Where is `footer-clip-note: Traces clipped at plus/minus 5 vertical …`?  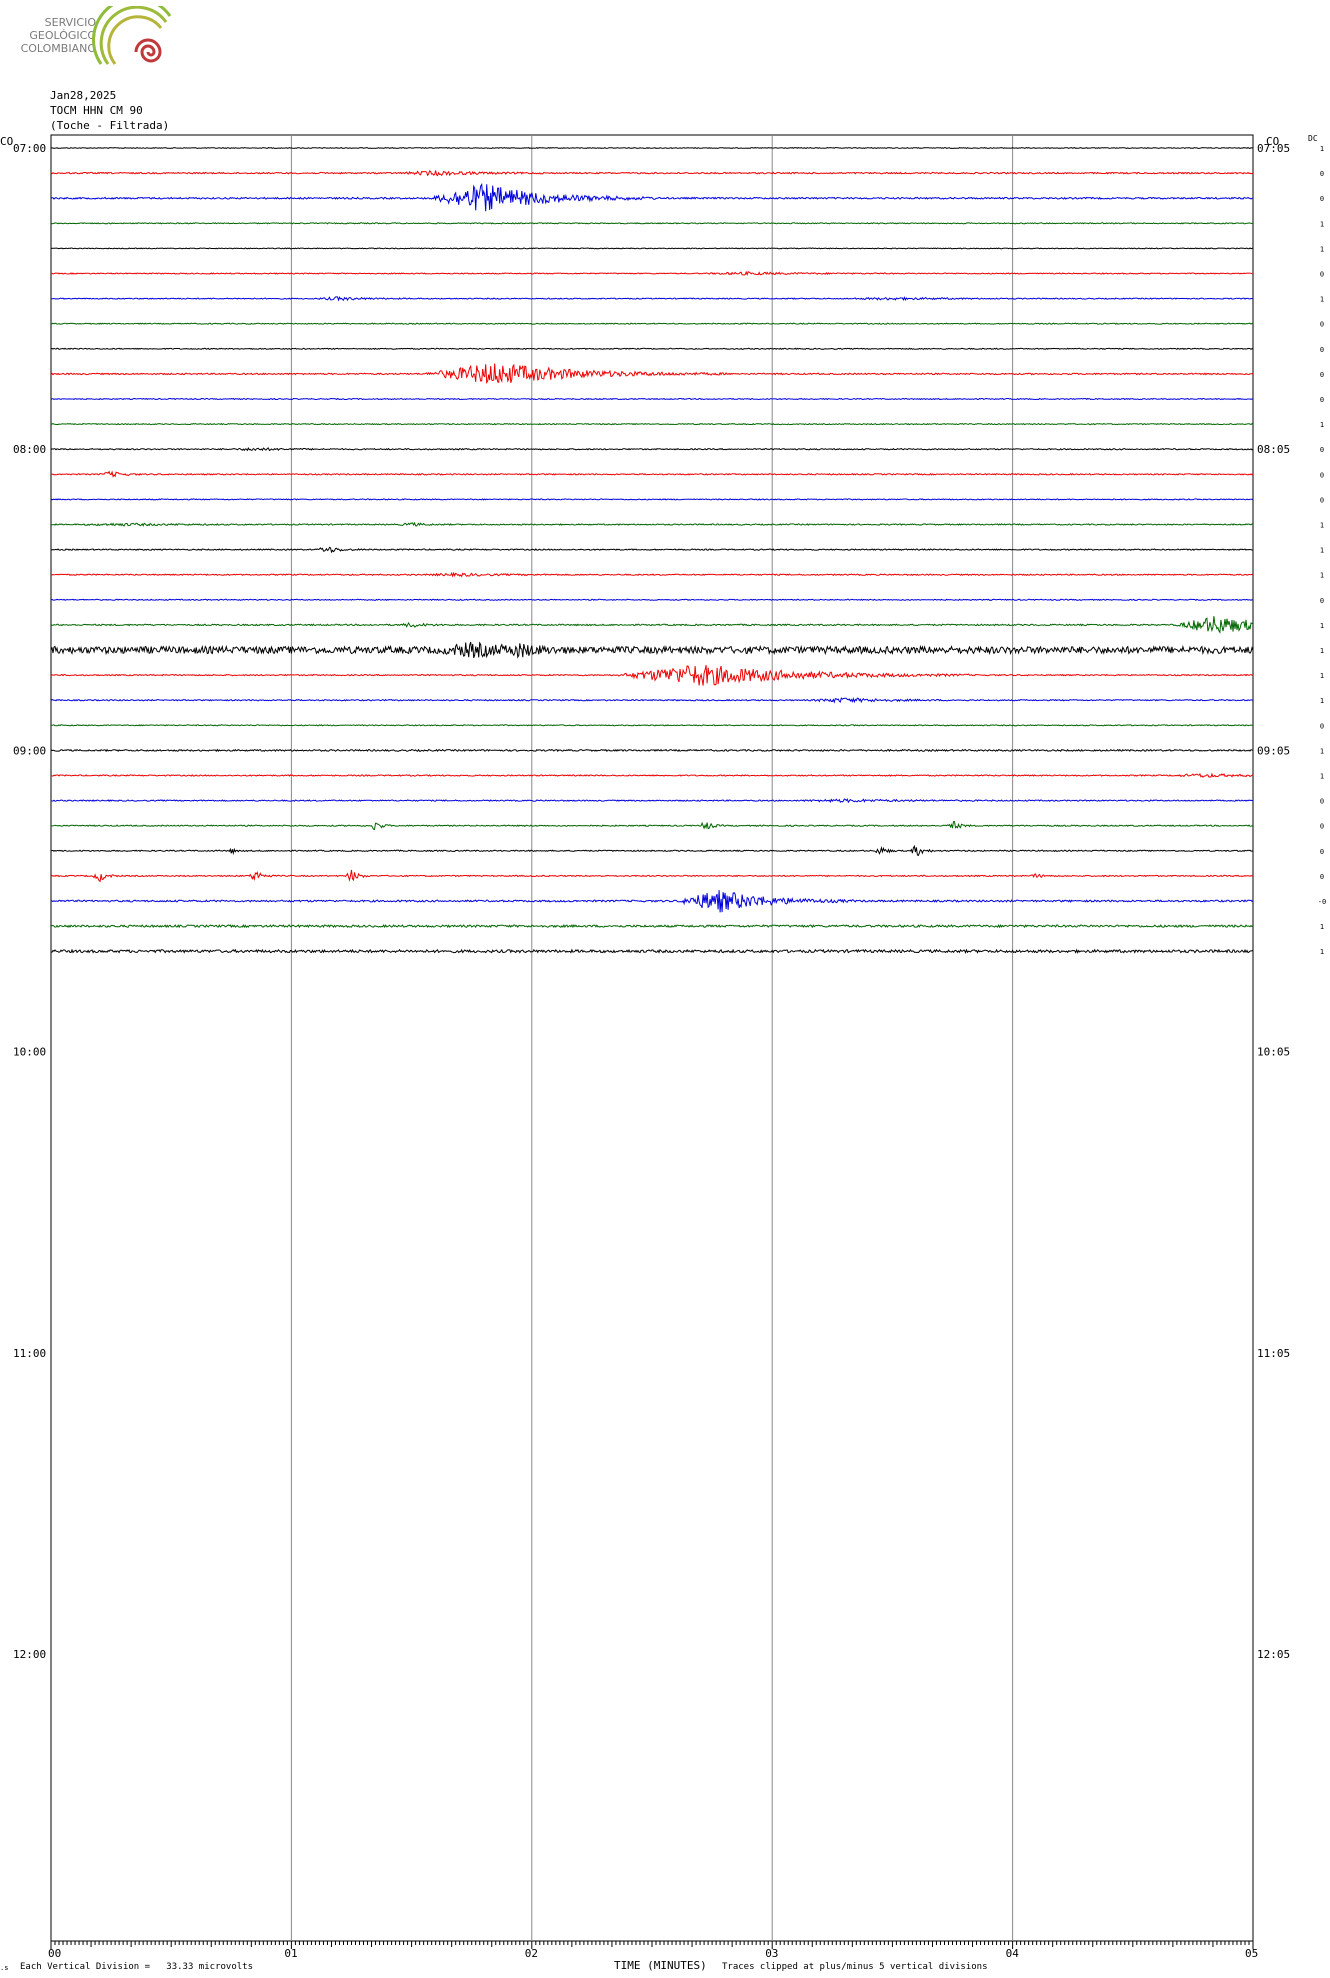 footer-clip-note: Traces clipped at plus/minus 5 vertical … is located at coordinates (855, 1967).